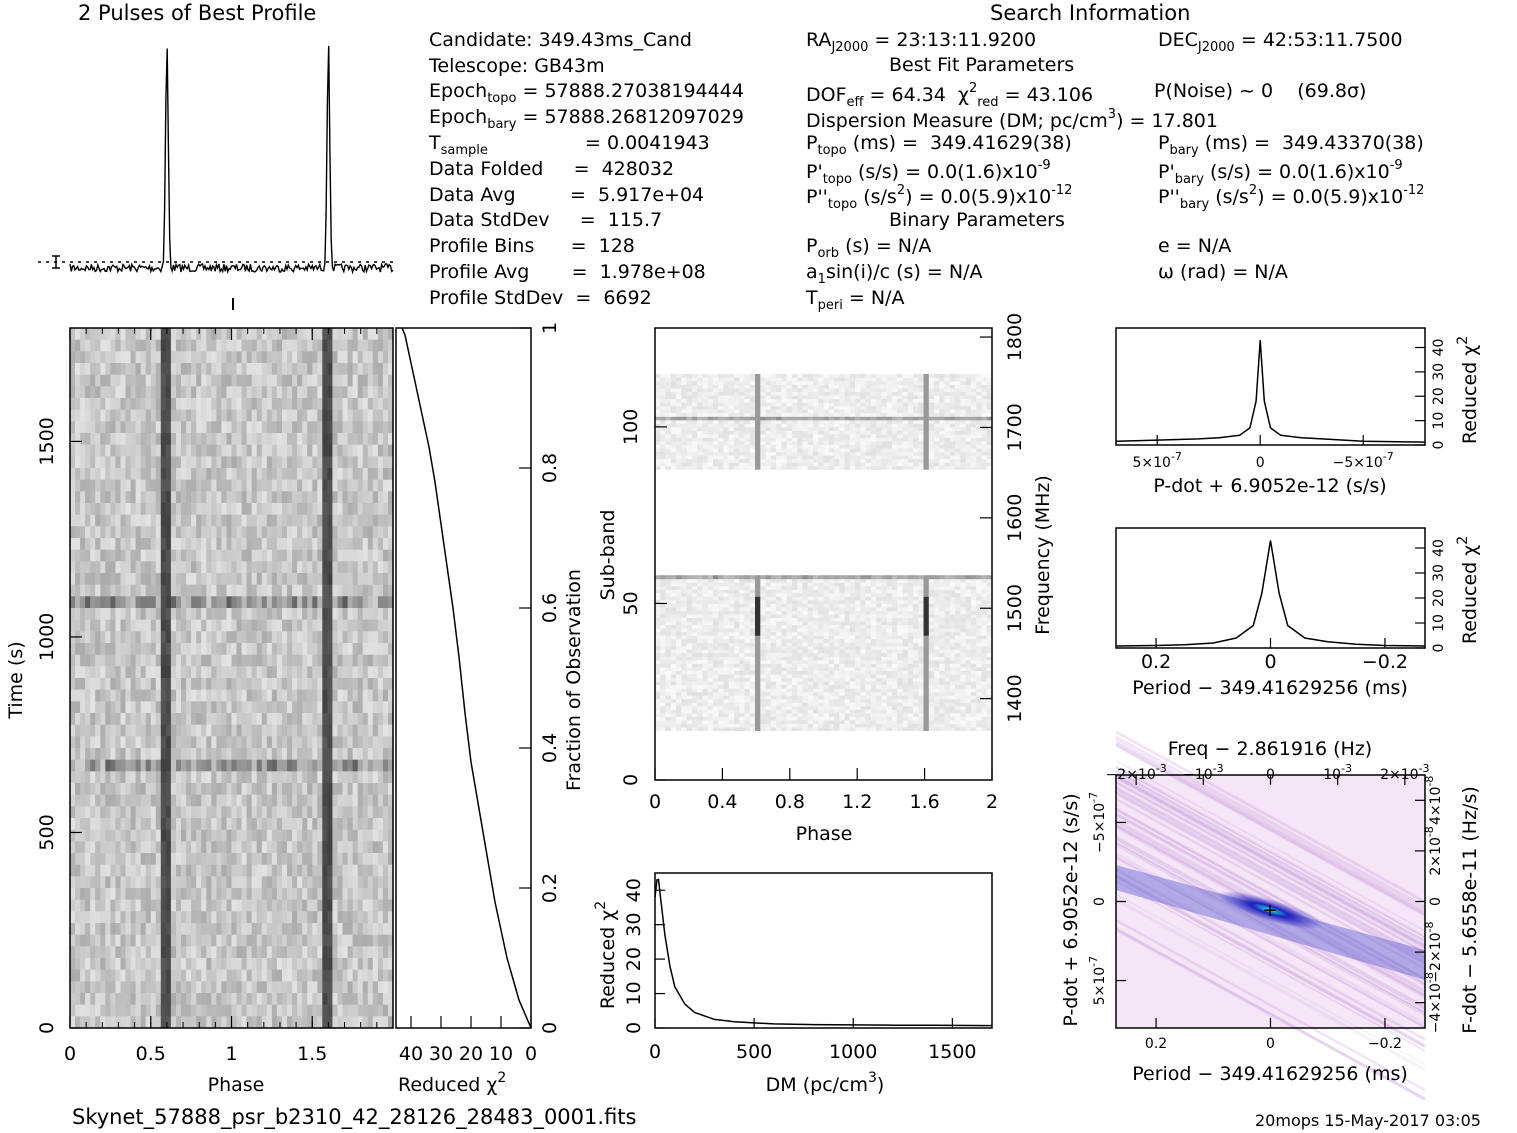 The image size is (1517, 1133). Describe the element at coordinates (939, 197) in the screenshot. I see `pddot-topo-line: P''topo (s/s2) = 0.0(5.9)x10-12` at that location.